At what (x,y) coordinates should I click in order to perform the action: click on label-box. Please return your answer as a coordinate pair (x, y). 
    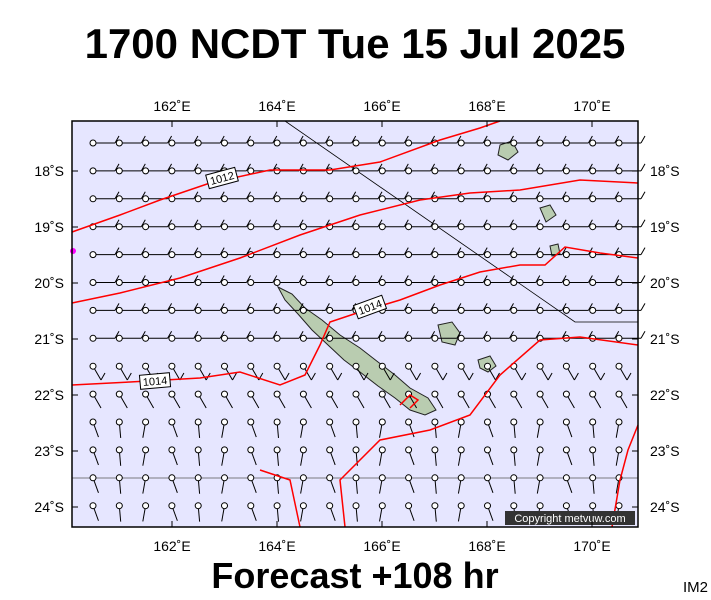
    Looking at the image, I should click on (370, 307).